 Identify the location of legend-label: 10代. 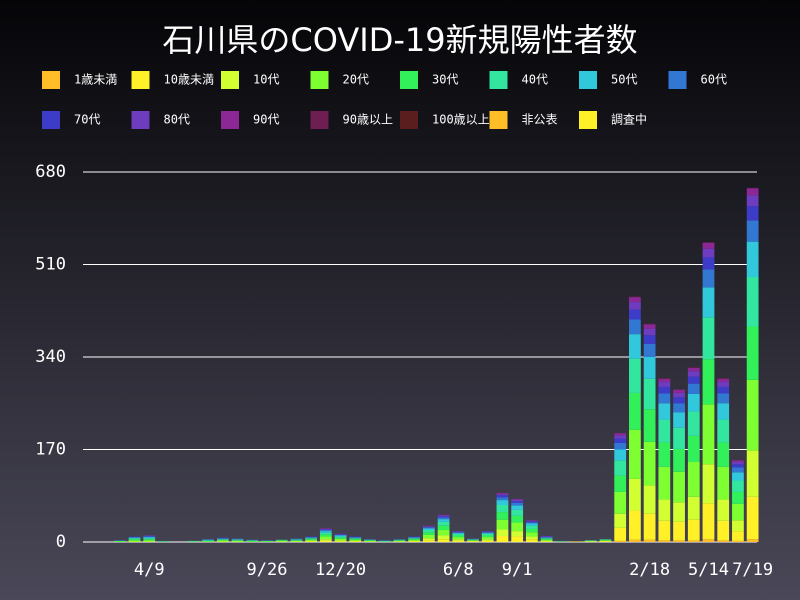
(266, 80).